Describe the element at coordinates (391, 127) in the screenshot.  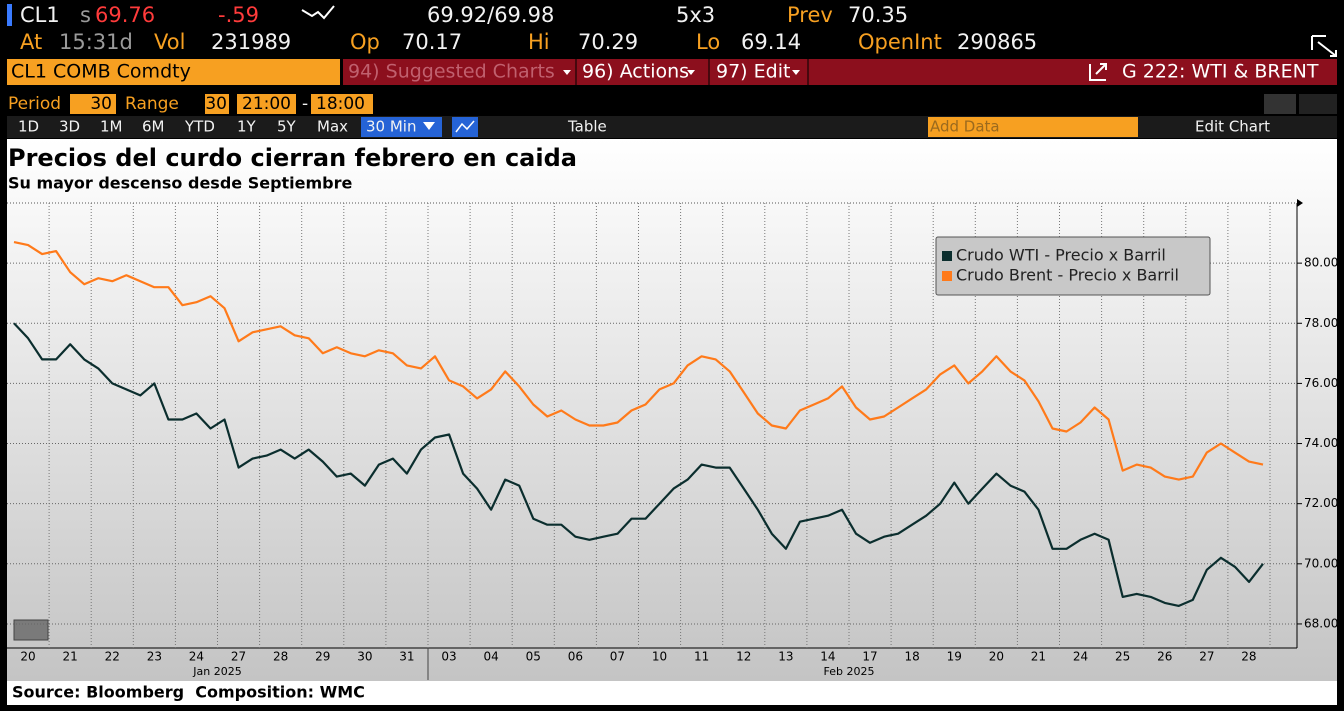
I see `interval: 30 Min` at that location.